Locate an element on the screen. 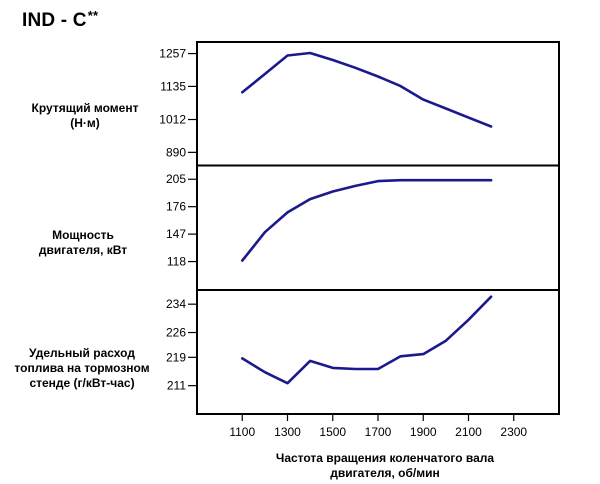  y-tick-label: 234 is located at coordinates (176, 304).